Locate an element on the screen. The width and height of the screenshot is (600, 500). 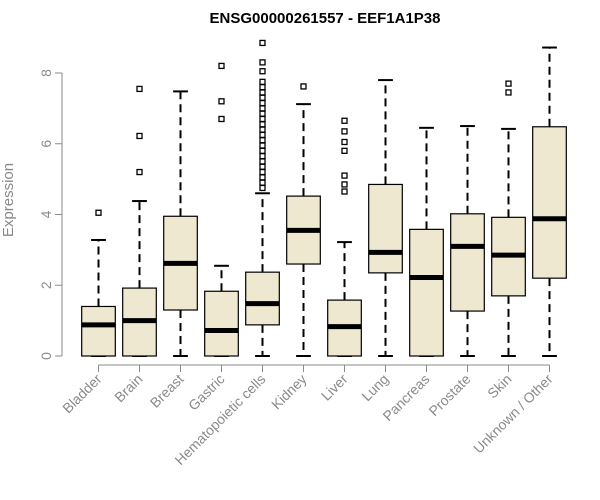
y-axis: 0 2 4 6 8 is located at coordinates (50, 214).